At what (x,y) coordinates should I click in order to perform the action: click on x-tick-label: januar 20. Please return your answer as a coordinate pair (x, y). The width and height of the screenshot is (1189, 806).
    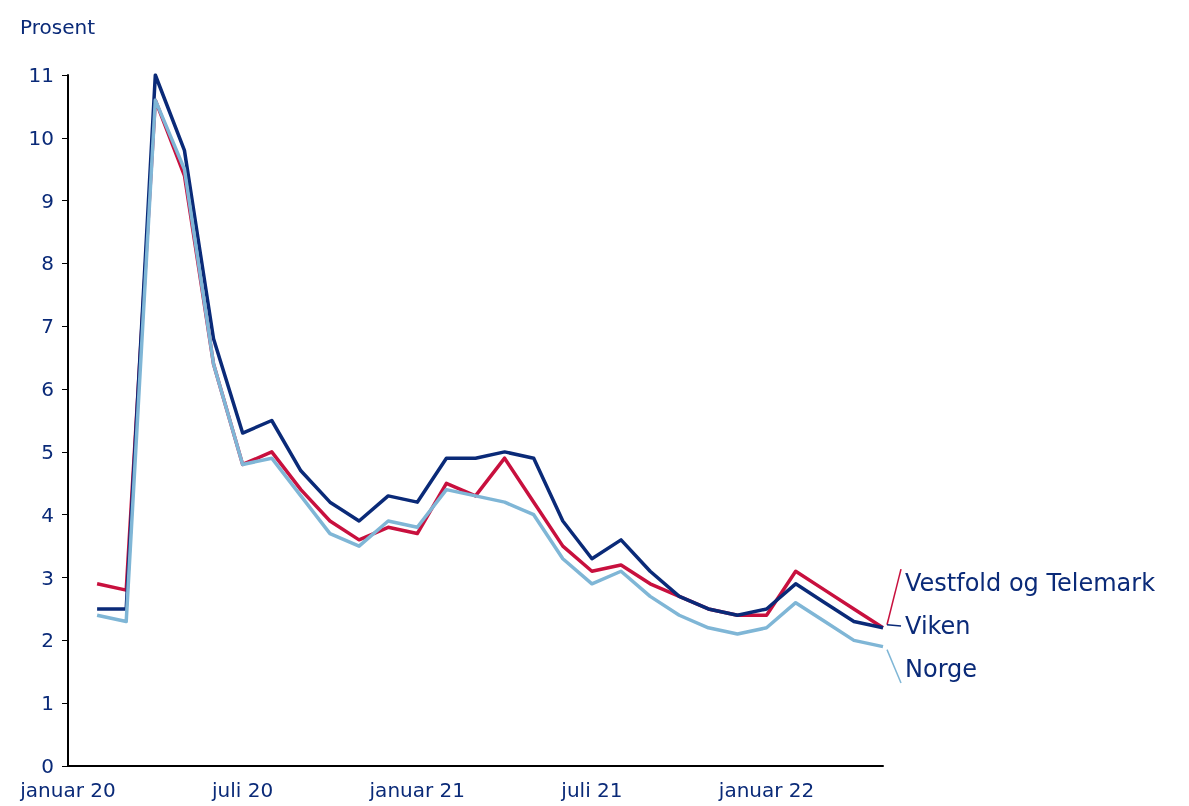
    Looking at the image, I should click on (67, 790).